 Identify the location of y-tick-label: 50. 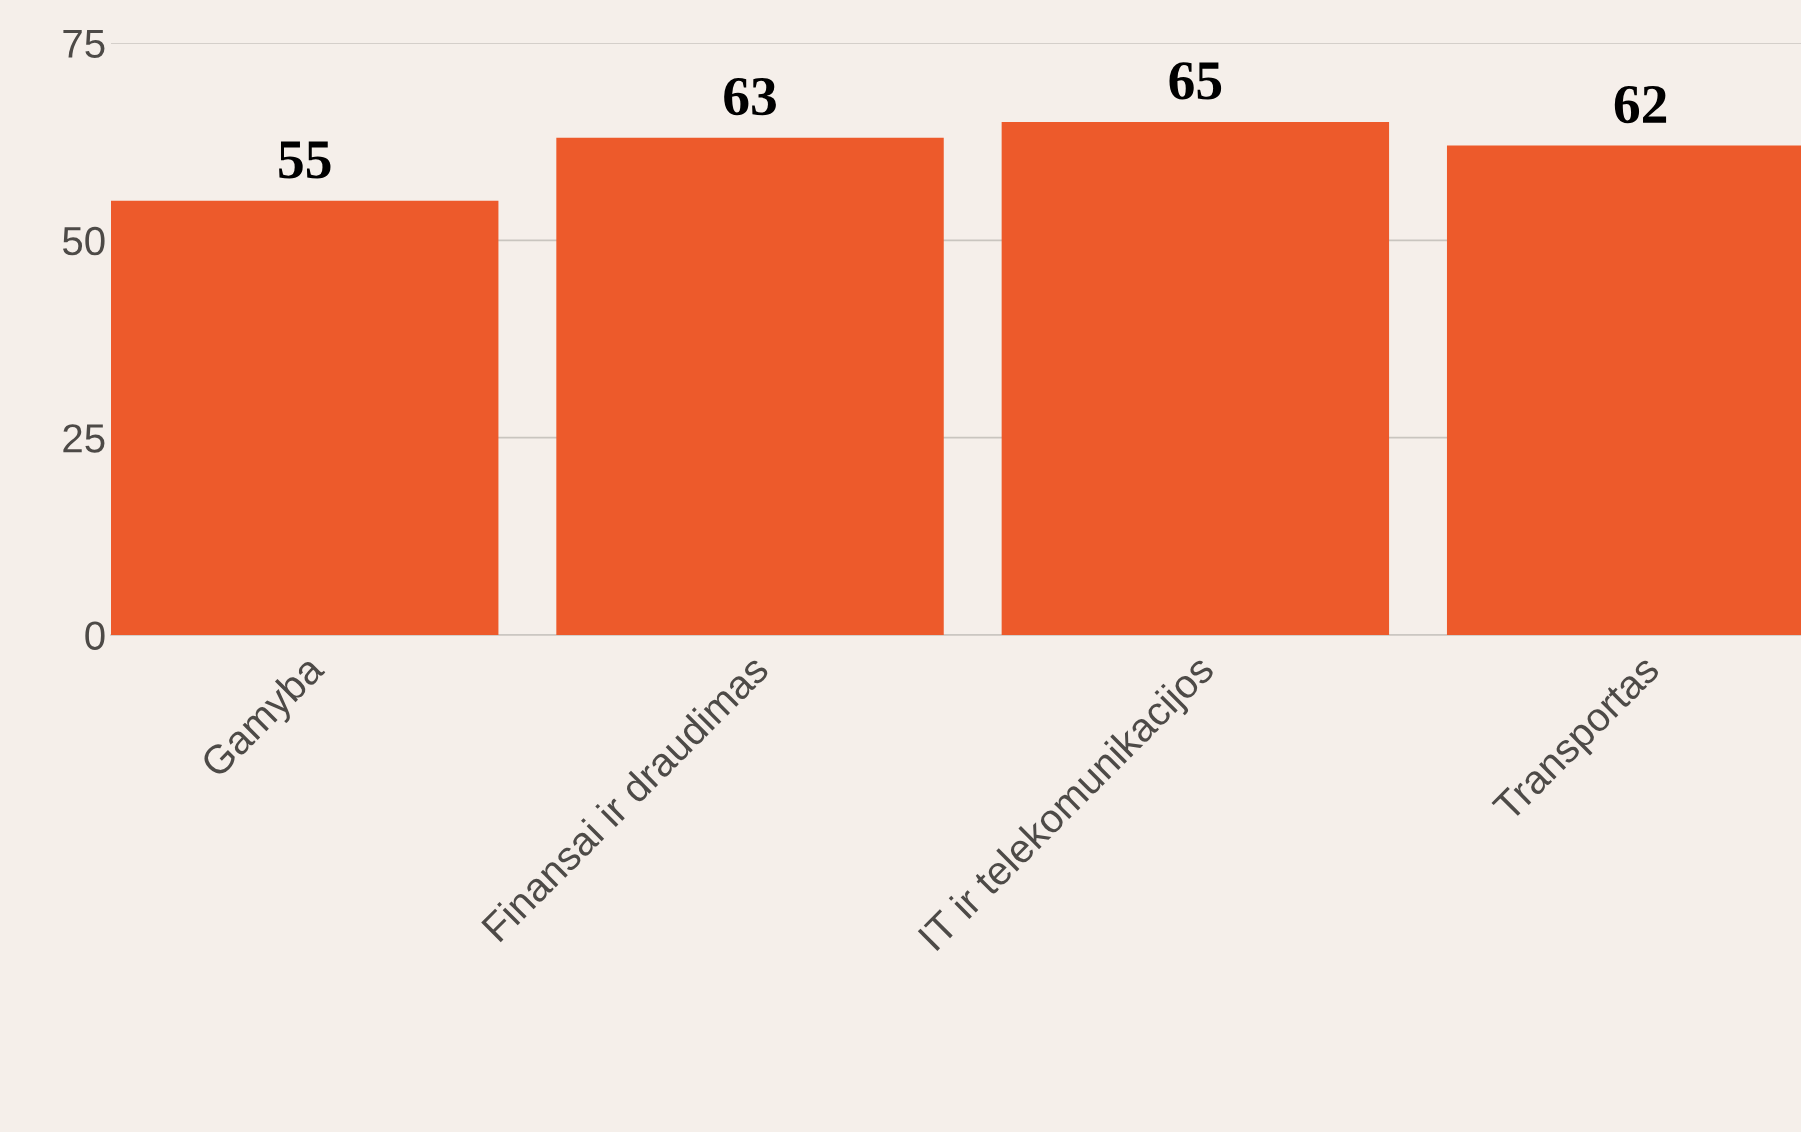
(83, 241).